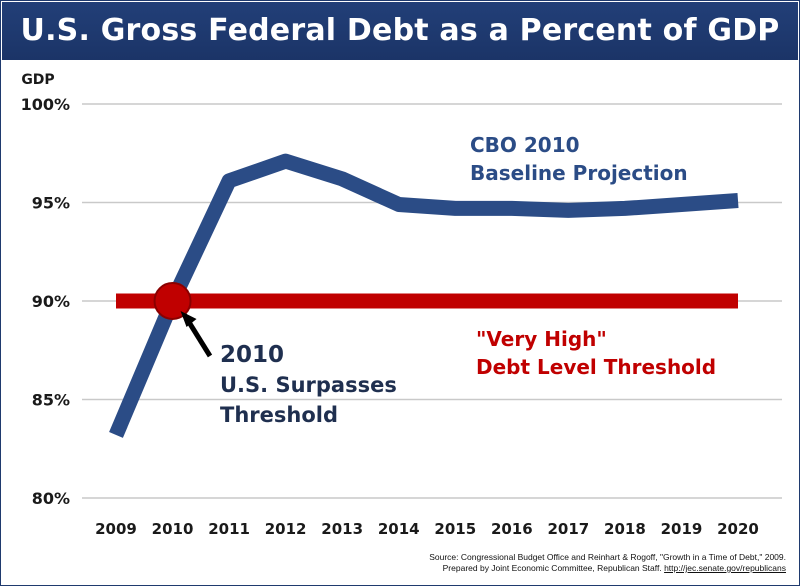 The height and width of the screenshot is (586, 800). What do you see at coordinates (188, 319) in the screenshot?
I see `annotation-arrowhead` at bounding box center [188, 319].